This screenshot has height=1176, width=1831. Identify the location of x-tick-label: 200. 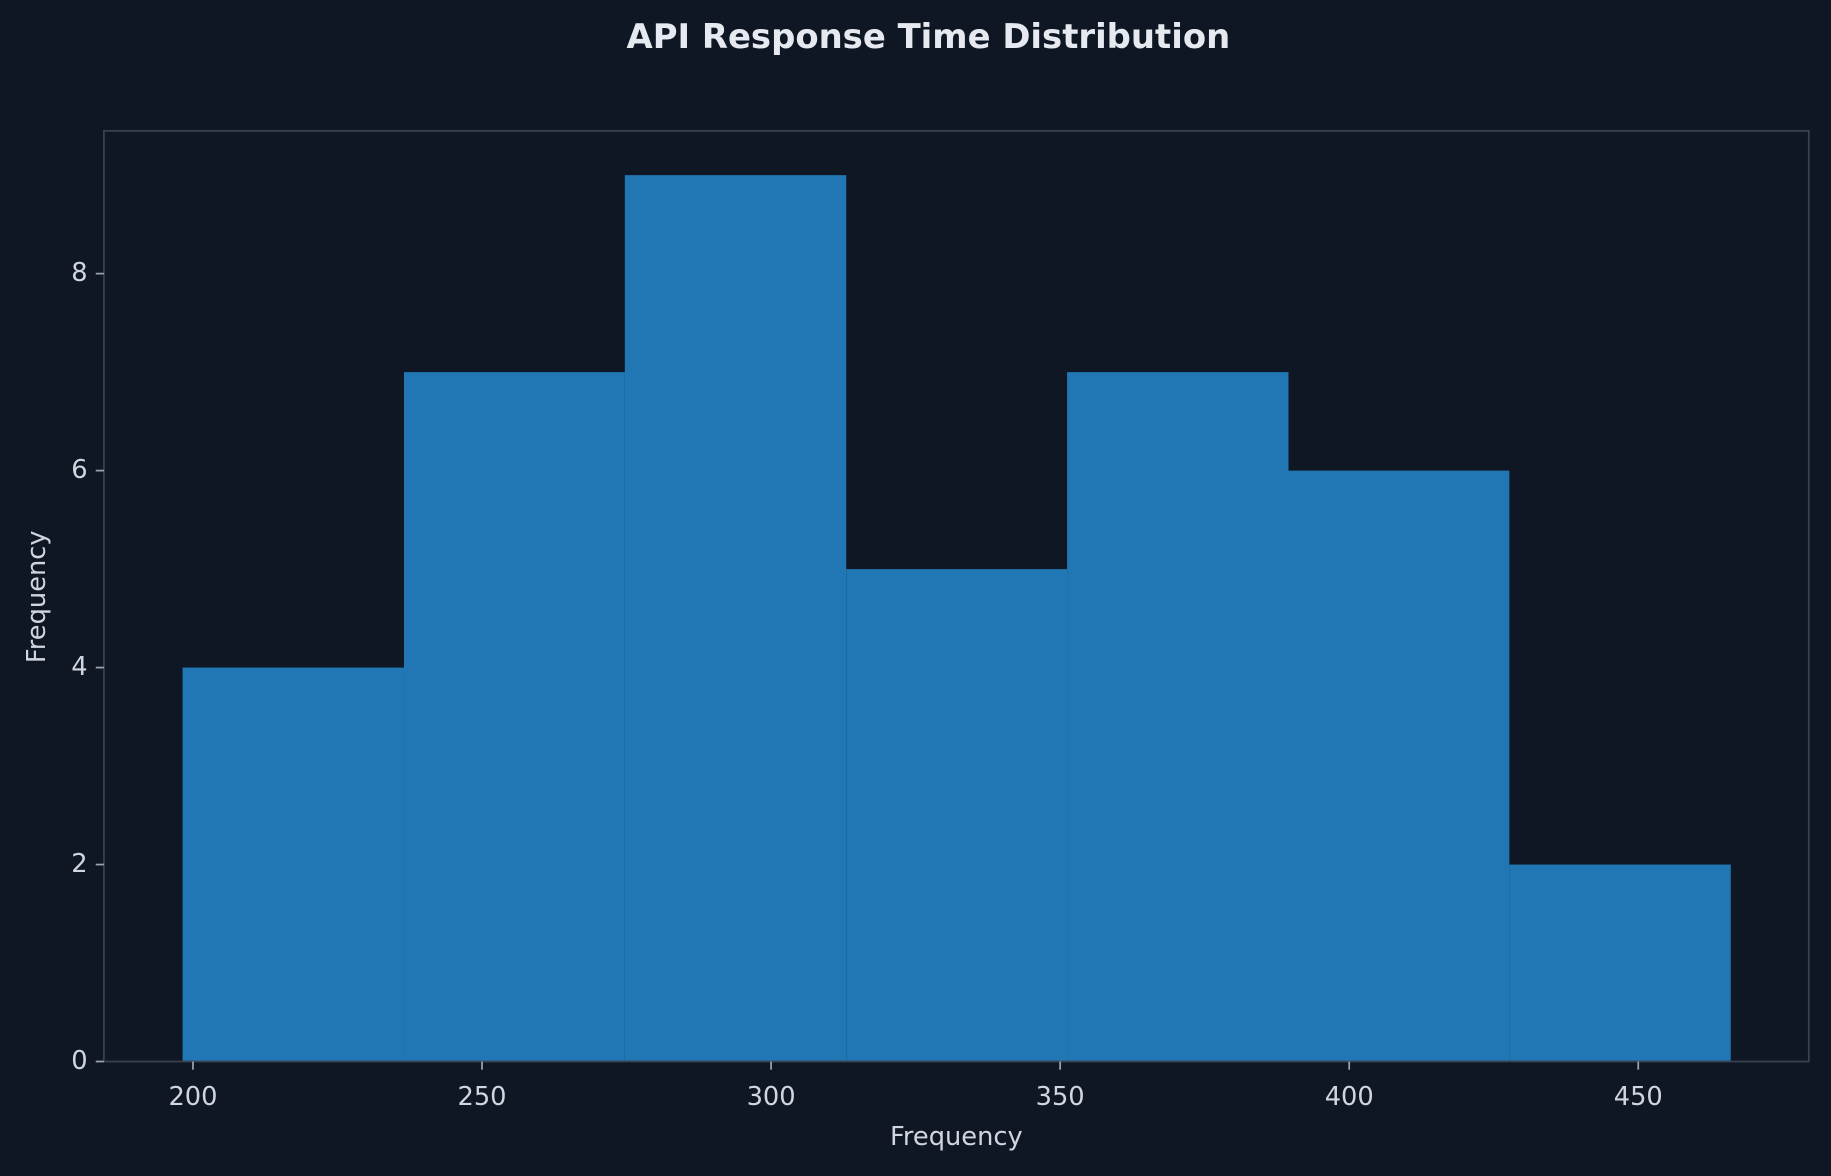
(192, 1097).